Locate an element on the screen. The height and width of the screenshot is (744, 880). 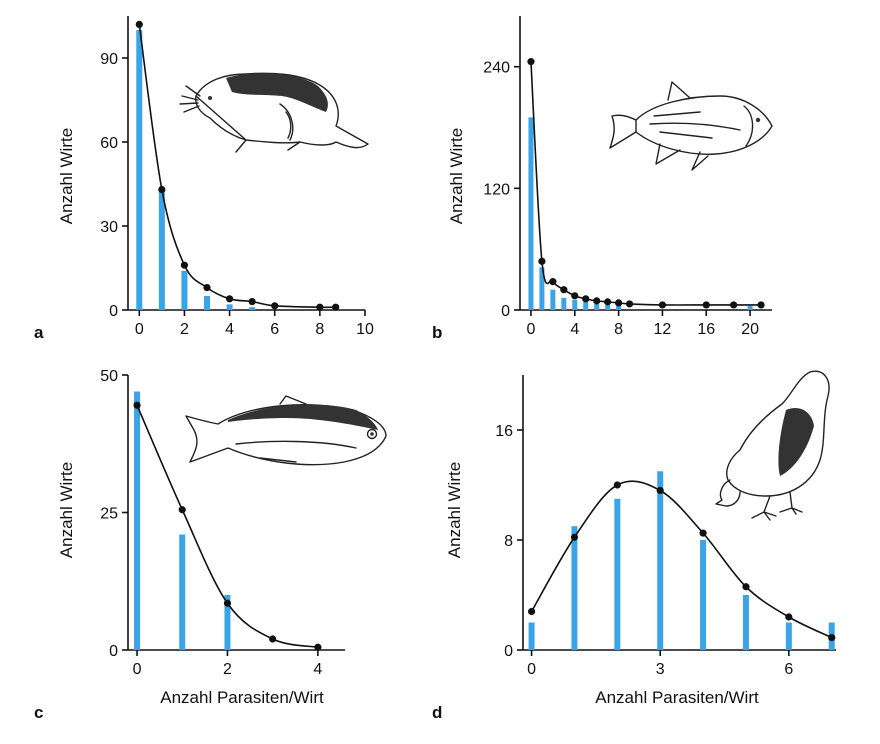
panel-b-plot: 0 120 240 0 4 8 12 16 20 is located at coordinates (627, 177).